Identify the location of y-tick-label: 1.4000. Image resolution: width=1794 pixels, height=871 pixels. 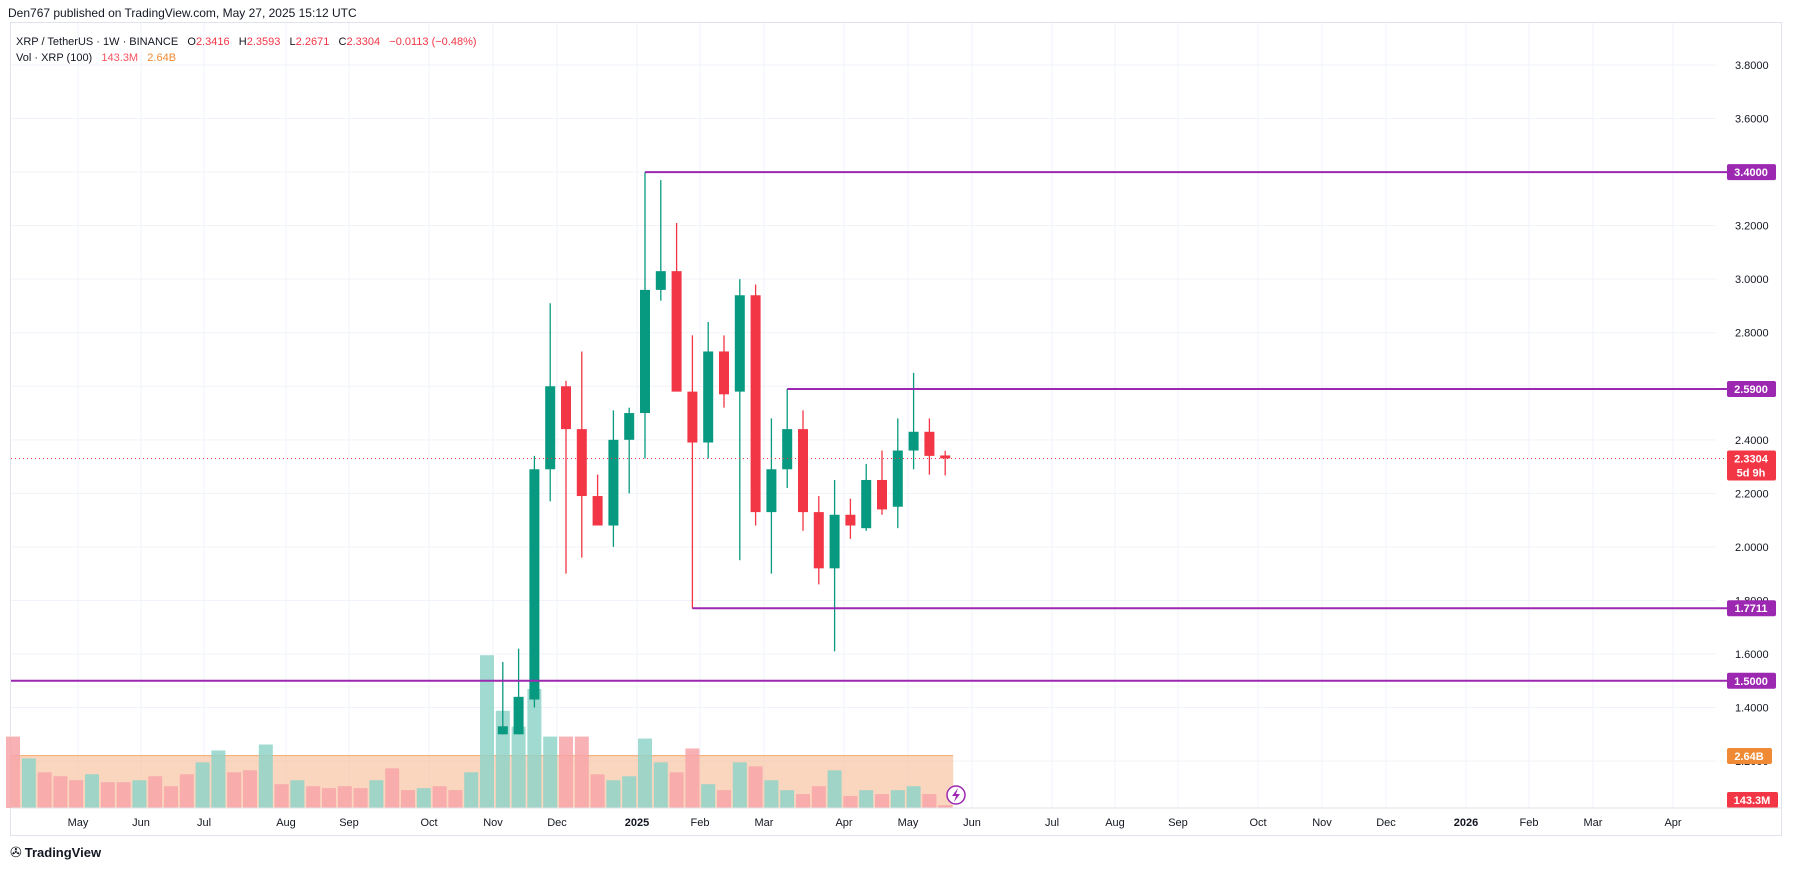
(1752, 709).